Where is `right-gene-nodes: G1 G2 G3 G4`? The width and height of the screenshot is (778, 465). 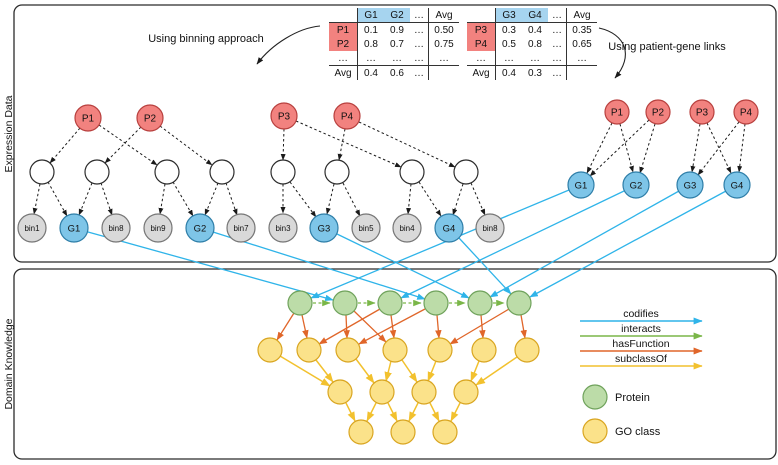 right-gene-nodes: G1 G2 G3 G4 is located at coordinates (659, 185).